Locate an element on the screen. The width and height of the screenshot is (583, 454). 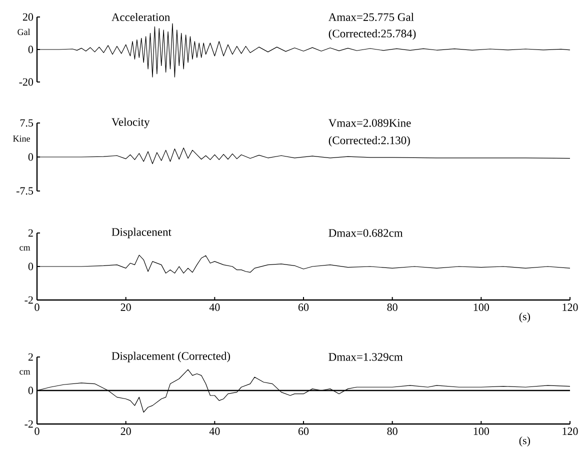
annotation: Dmax=0.682cm is located at coordinates (365, 233).